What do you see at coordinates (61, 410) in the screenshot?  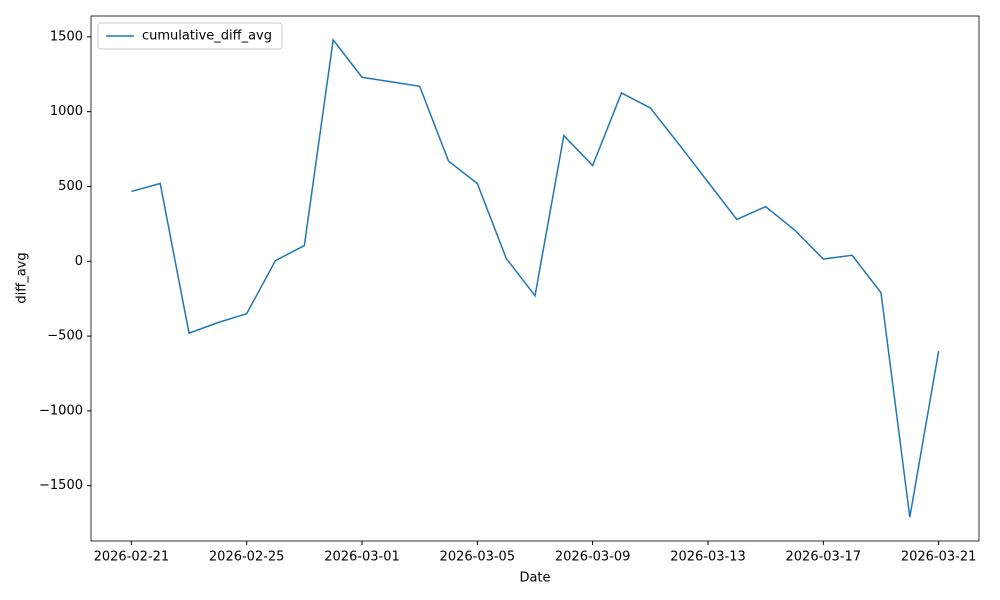 I see `y-tick-label: −1000` at bounding box center [61, 410].